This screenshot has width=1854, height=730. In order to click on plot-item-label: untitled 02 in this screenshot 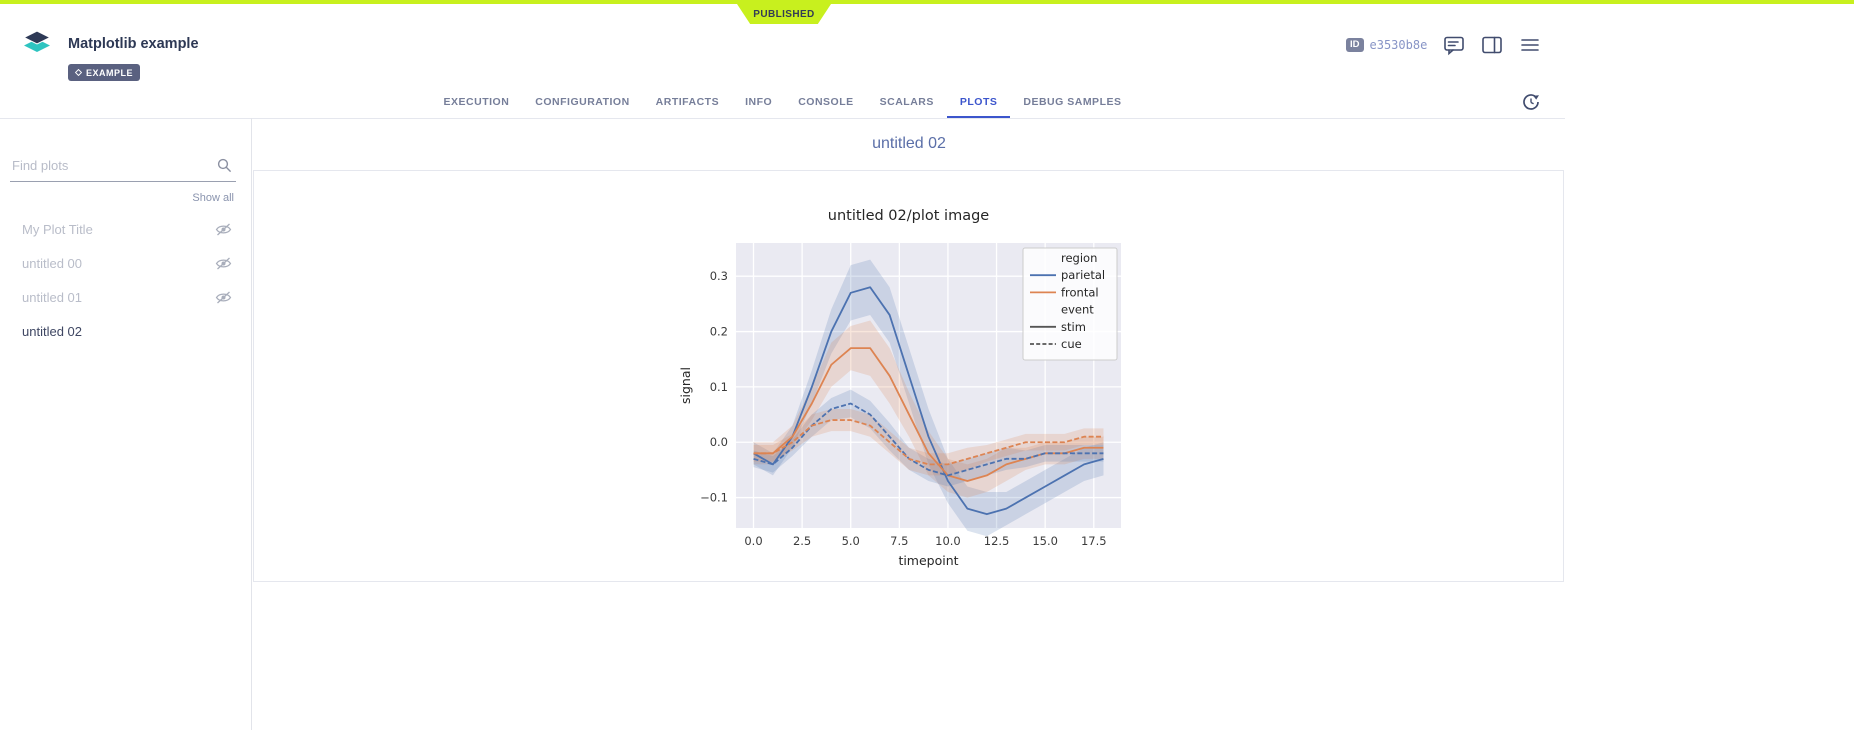, I will do `click(52, 331)`.